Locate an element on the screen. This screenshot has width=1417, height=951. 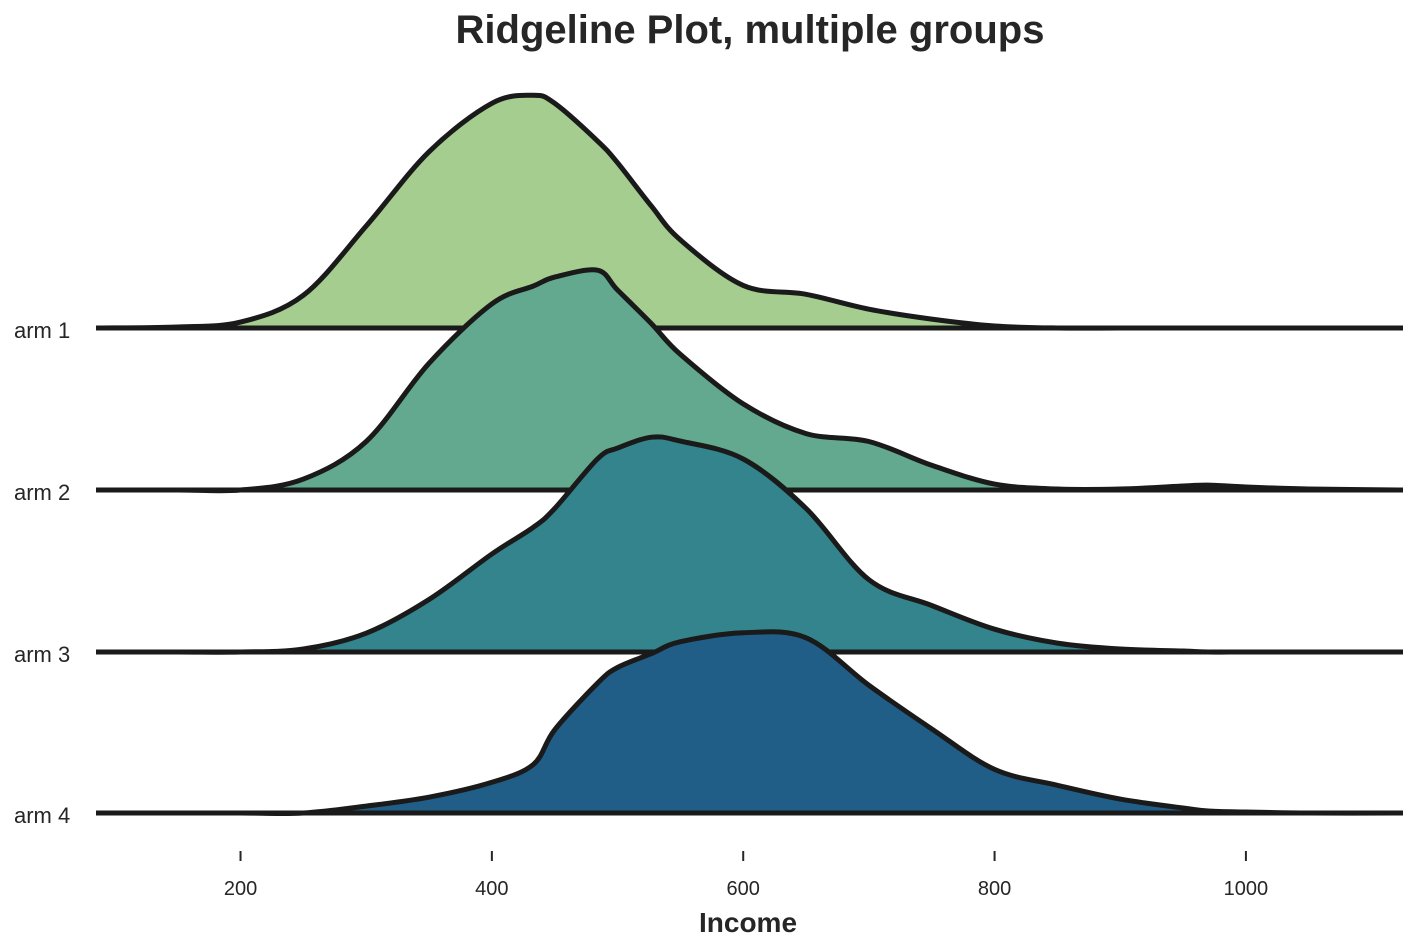
group-label-3: arm 3 is located at coordinates (42, 654).